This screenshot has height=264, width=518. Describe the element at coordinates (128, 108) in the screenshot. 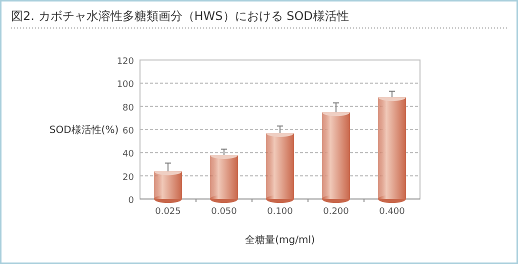

I see `y-tick-label: 80` at that location.